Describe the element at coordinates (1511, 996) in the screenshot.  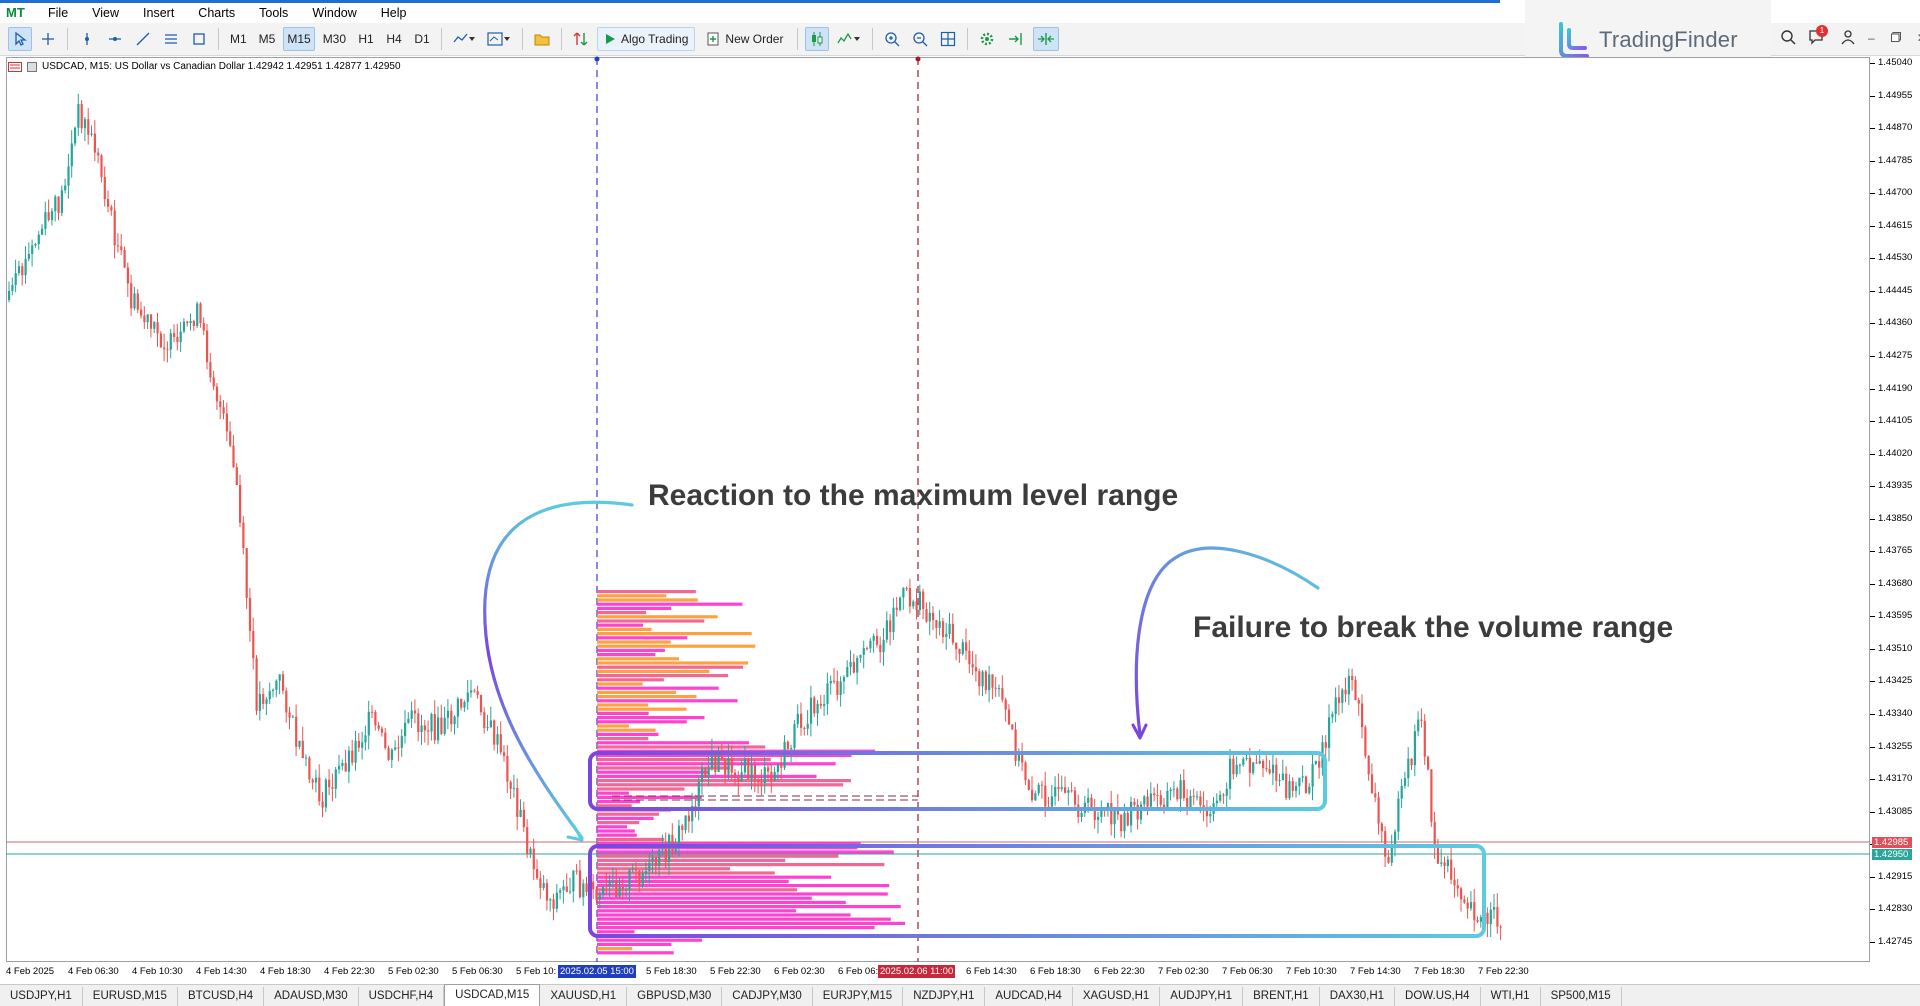
I see `symbol-tab: WTI,H1` at that location.